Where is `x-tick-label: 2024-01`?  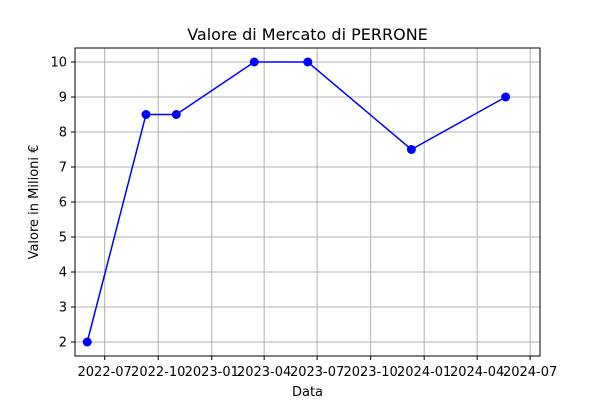
x-tick-label: 2024-01 is located at coordinates (424, 372).